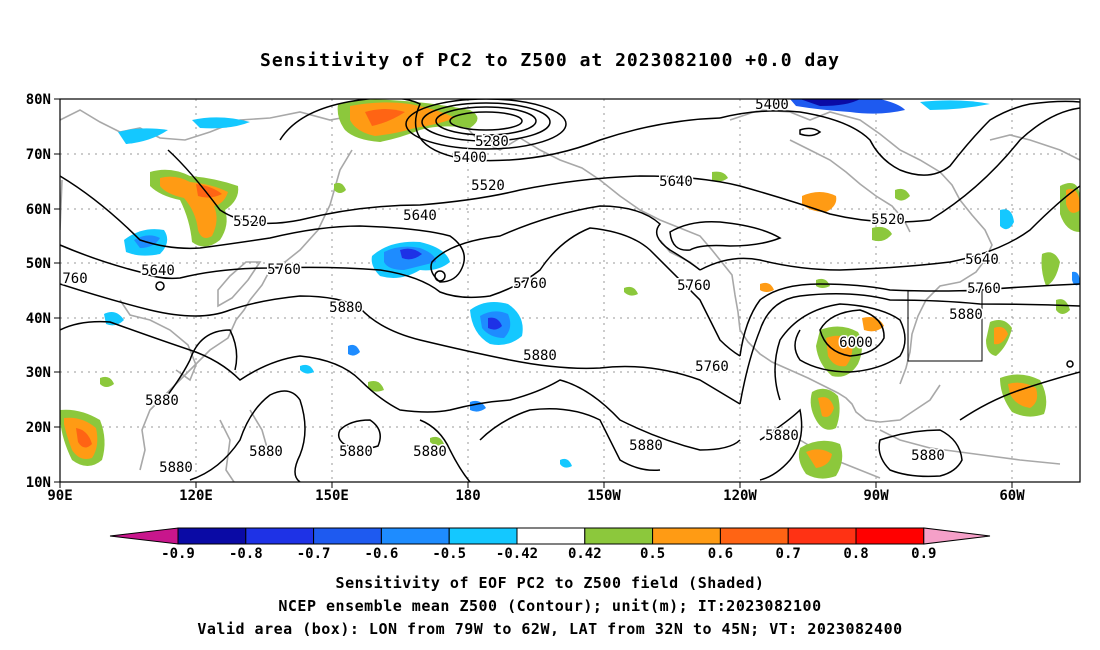 This screenshot has height=650, width=1100. What do you see at coordinates (74, 279) in the screenshot?
I see `contour-label: 760` at bounding box center [74, 279].